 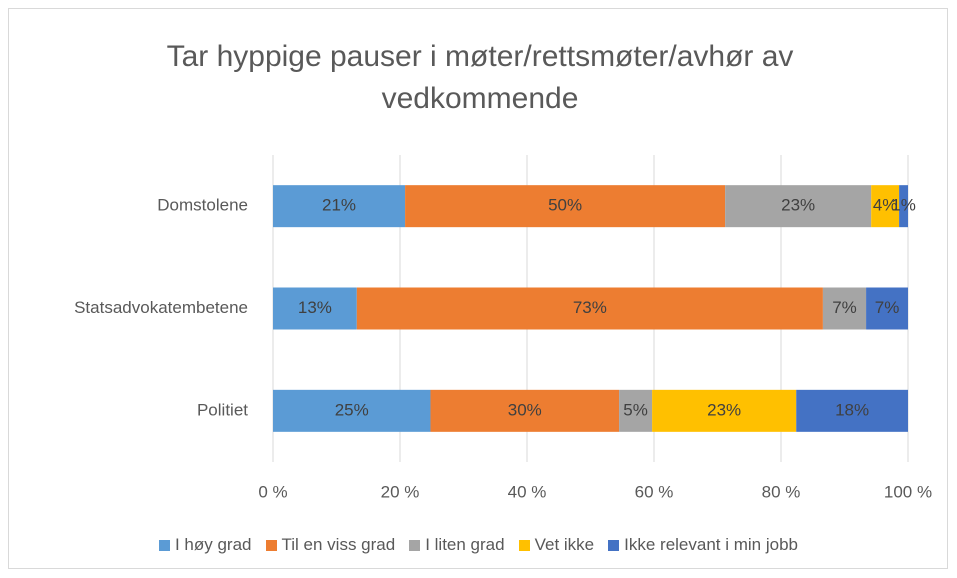 I want to click on legend-item: Vet ikke, so click(x=556, y=545).